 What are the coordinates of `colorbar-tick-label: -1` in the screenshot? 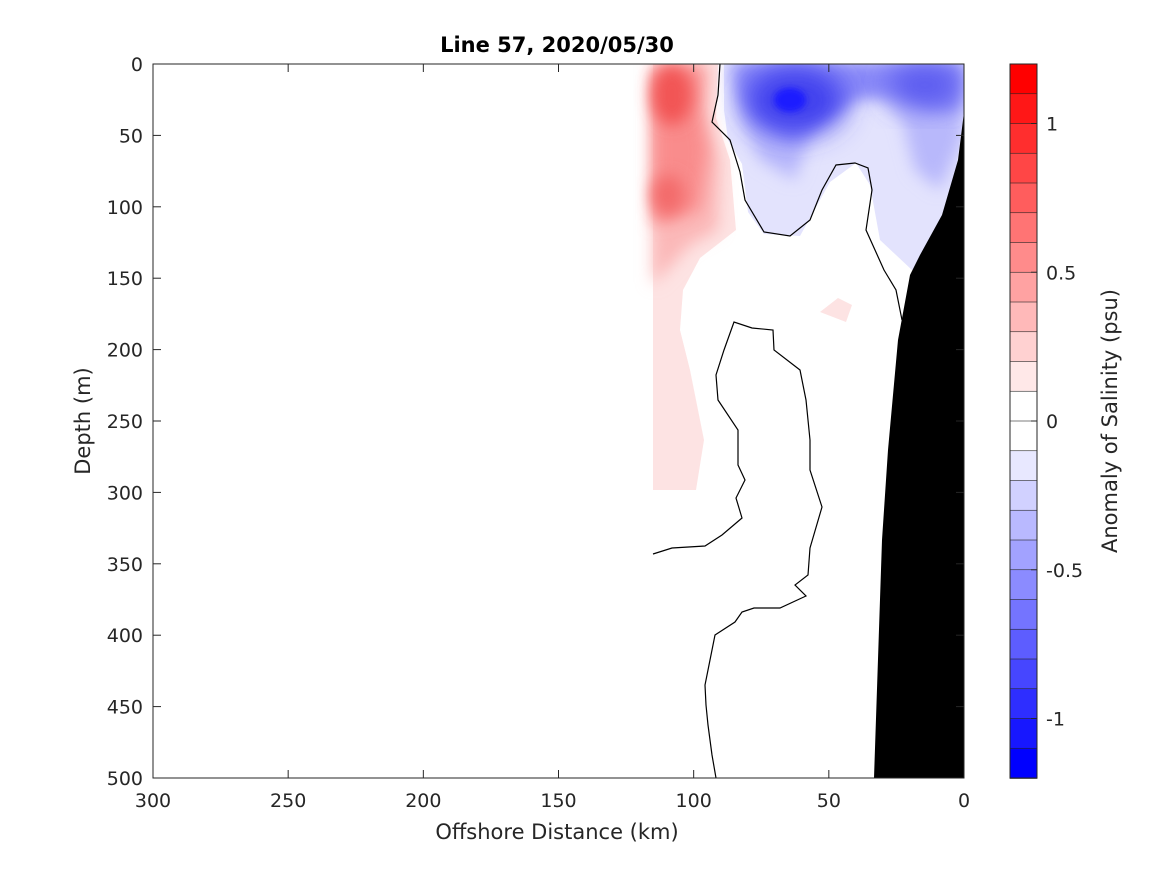 It's located at (1055, 720).